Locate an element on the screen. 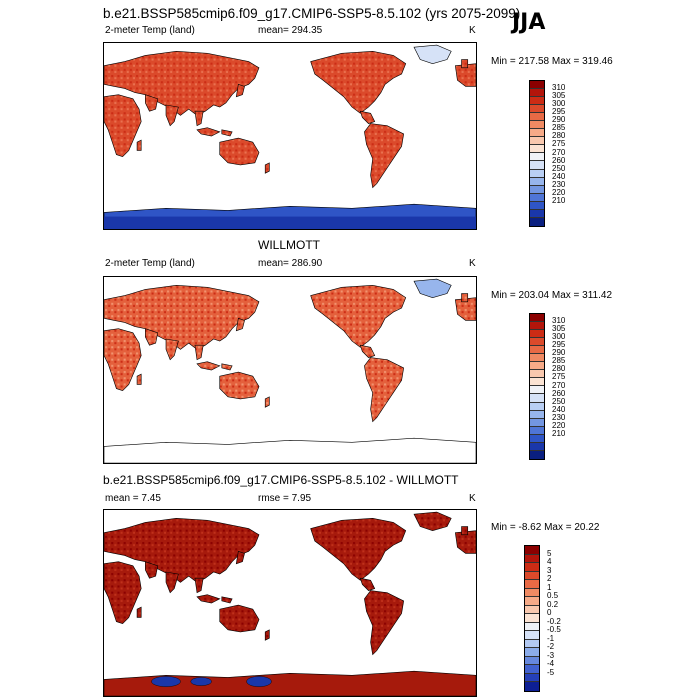 This screenshot has height=700, width=700. colorbar-tick-label: 2 is located at coordinates (549, 579).